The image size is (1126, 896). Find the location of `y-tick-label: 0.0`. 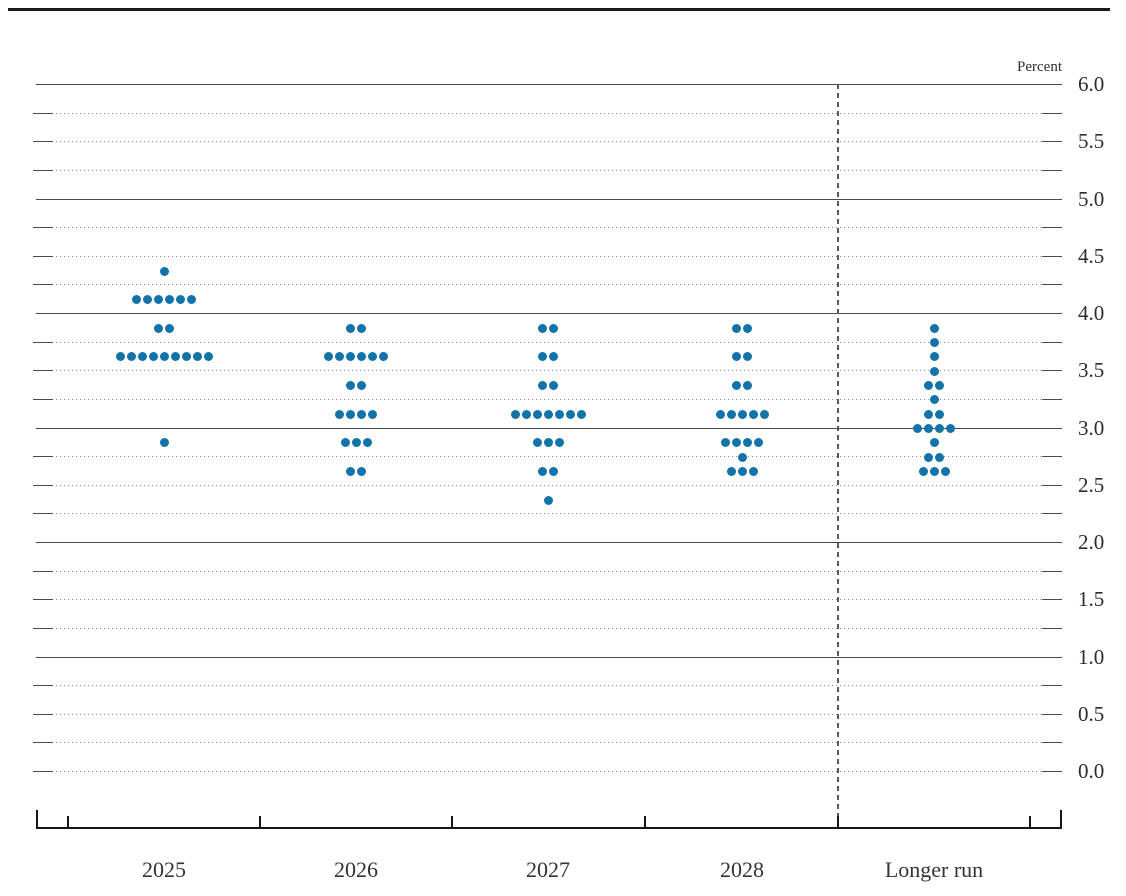

y-tick-label: 0.0 is located at coordinates (1091, 771).